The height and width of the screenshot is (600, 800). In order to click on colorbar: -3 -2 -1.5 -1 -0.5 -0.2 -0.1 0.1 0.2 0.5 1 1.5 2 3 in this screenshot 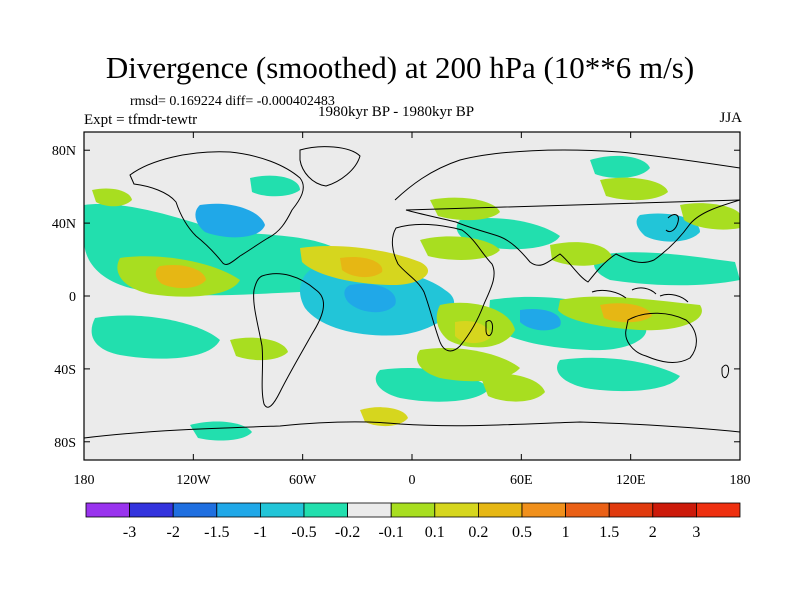, I will do `click(413, 521)`.